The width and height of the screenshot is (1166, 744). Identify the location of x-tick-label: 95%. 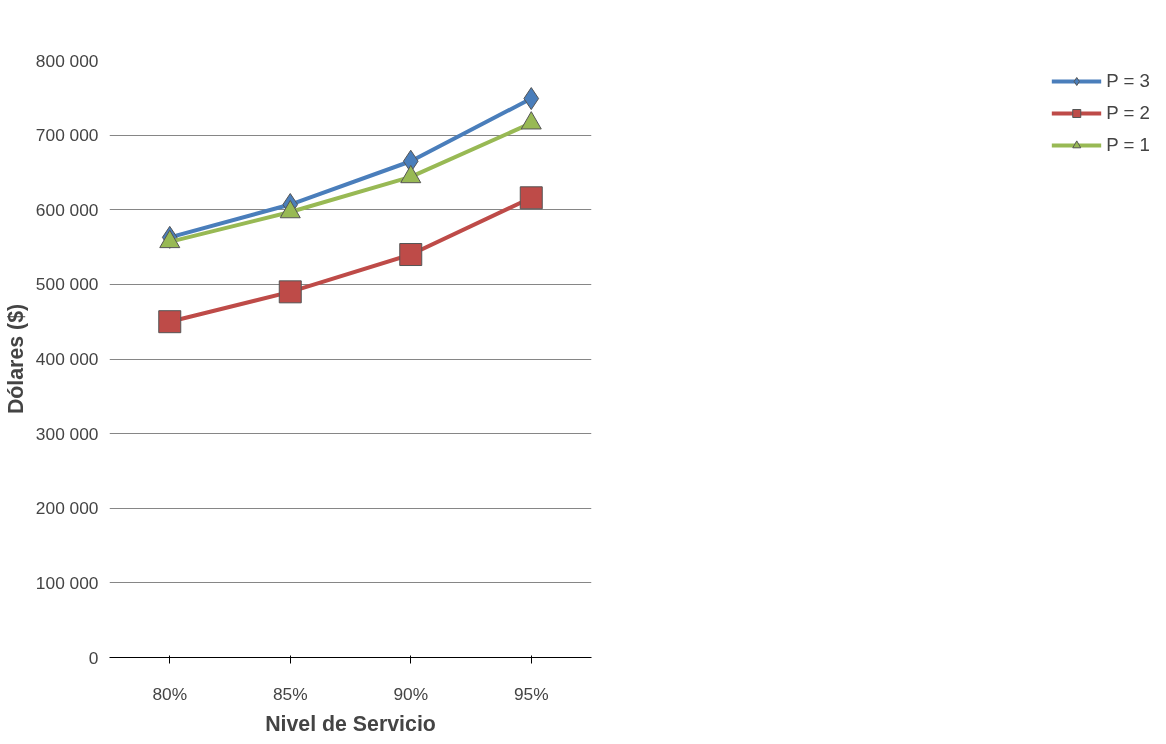
(531, 693).